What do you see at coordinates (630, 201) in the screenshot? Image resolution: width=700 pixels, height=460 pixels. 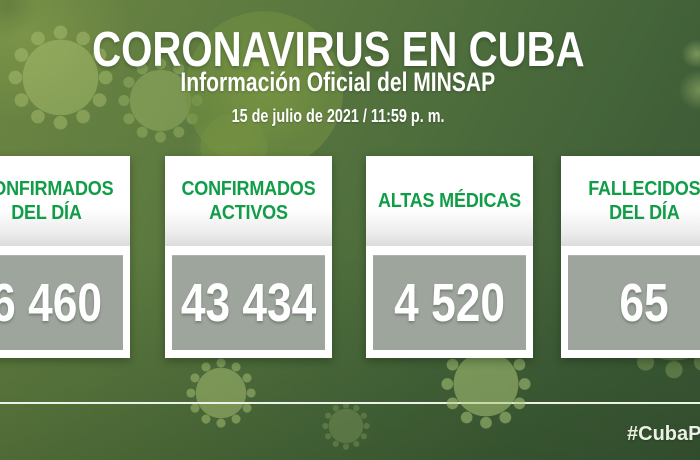 I see `stat-label: FALLECIDOS DEL DÍA` at bounding box center [630, 201].